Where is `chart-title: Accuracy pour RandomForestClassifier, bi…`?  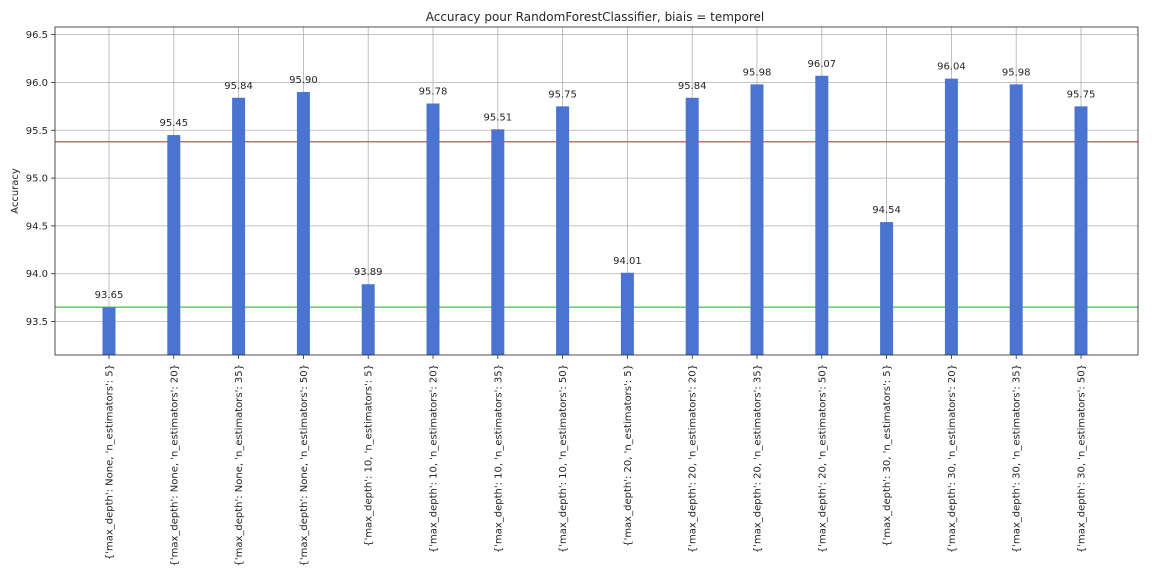 chart-title: Accuracy pour RandomForestClassifier, bi… is located at coordinates (595, 17).